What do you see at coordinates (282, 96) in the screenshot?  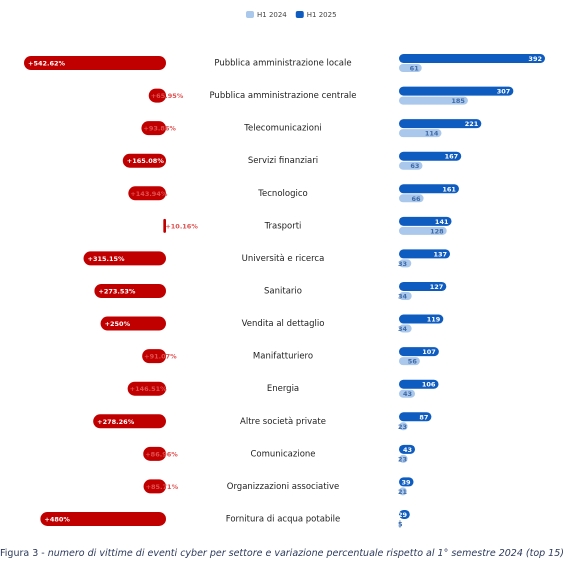 I see `category-label: Pubblica amministrazione centrale` at bounding box center [282, 96].